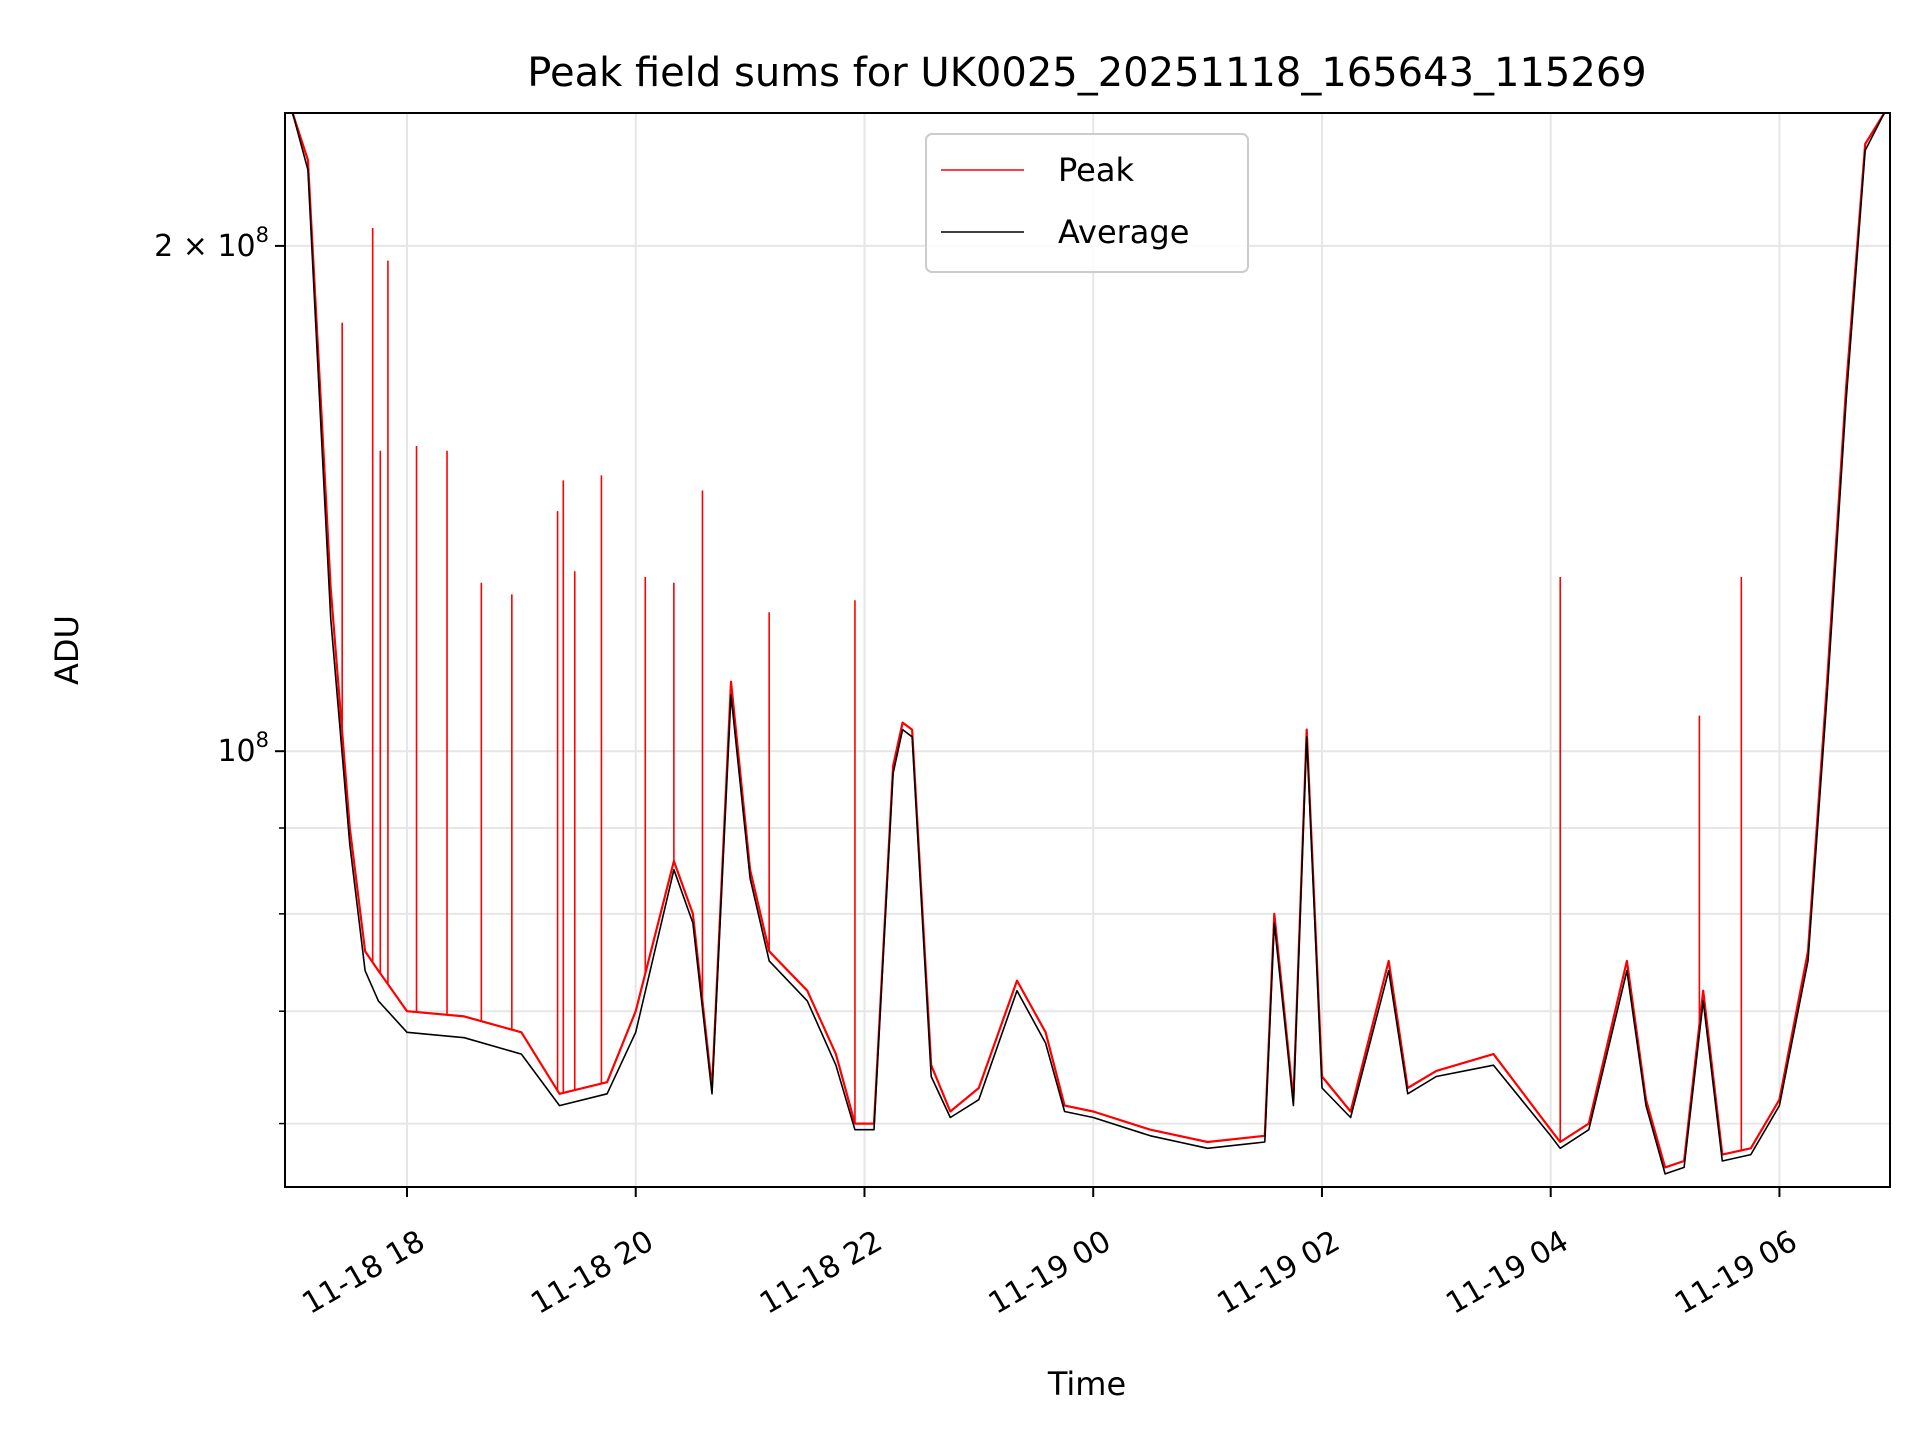 This screenshot has width=1920, height=1440. What do you see at coordinates (1123, 232) in the screenshot?
I see `legend-average-label: Average` at bounding box center [1123, 232].